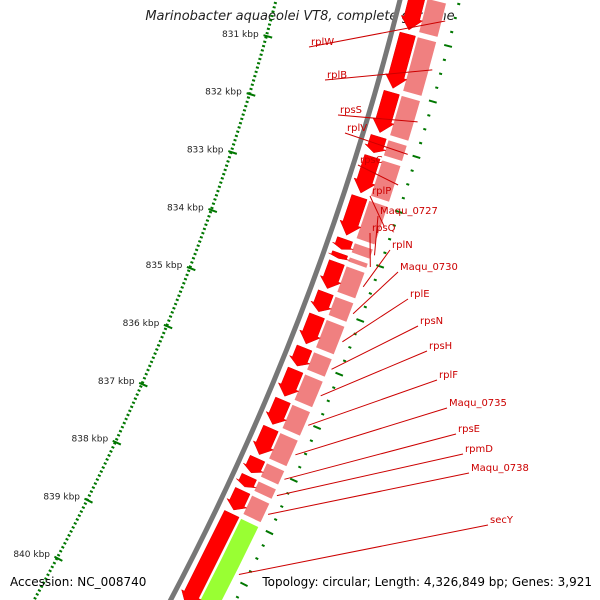 The height and width of the screenshot is (600, 600). I want to click on gene-band-rplN, so click(351, 282).